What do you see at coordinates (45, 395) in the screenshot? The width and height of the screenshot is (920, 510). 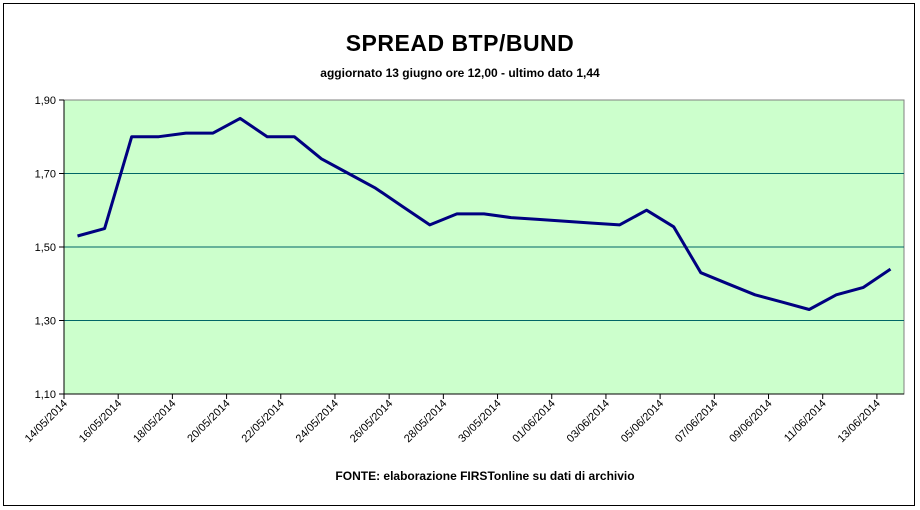 I see `y-tick-label: 1,10` at bounding box center [45, 395].